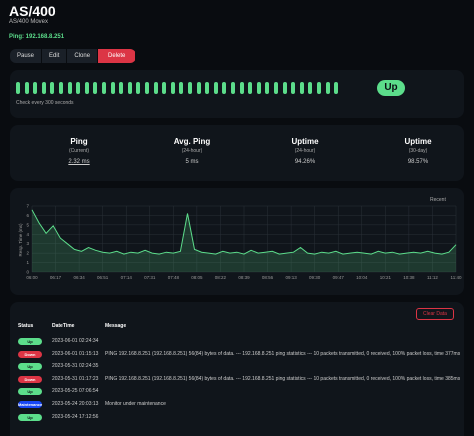 The width and height of the screenshot is (474, 436). I want to click on y-tick-label: 3, so click(27, 243).